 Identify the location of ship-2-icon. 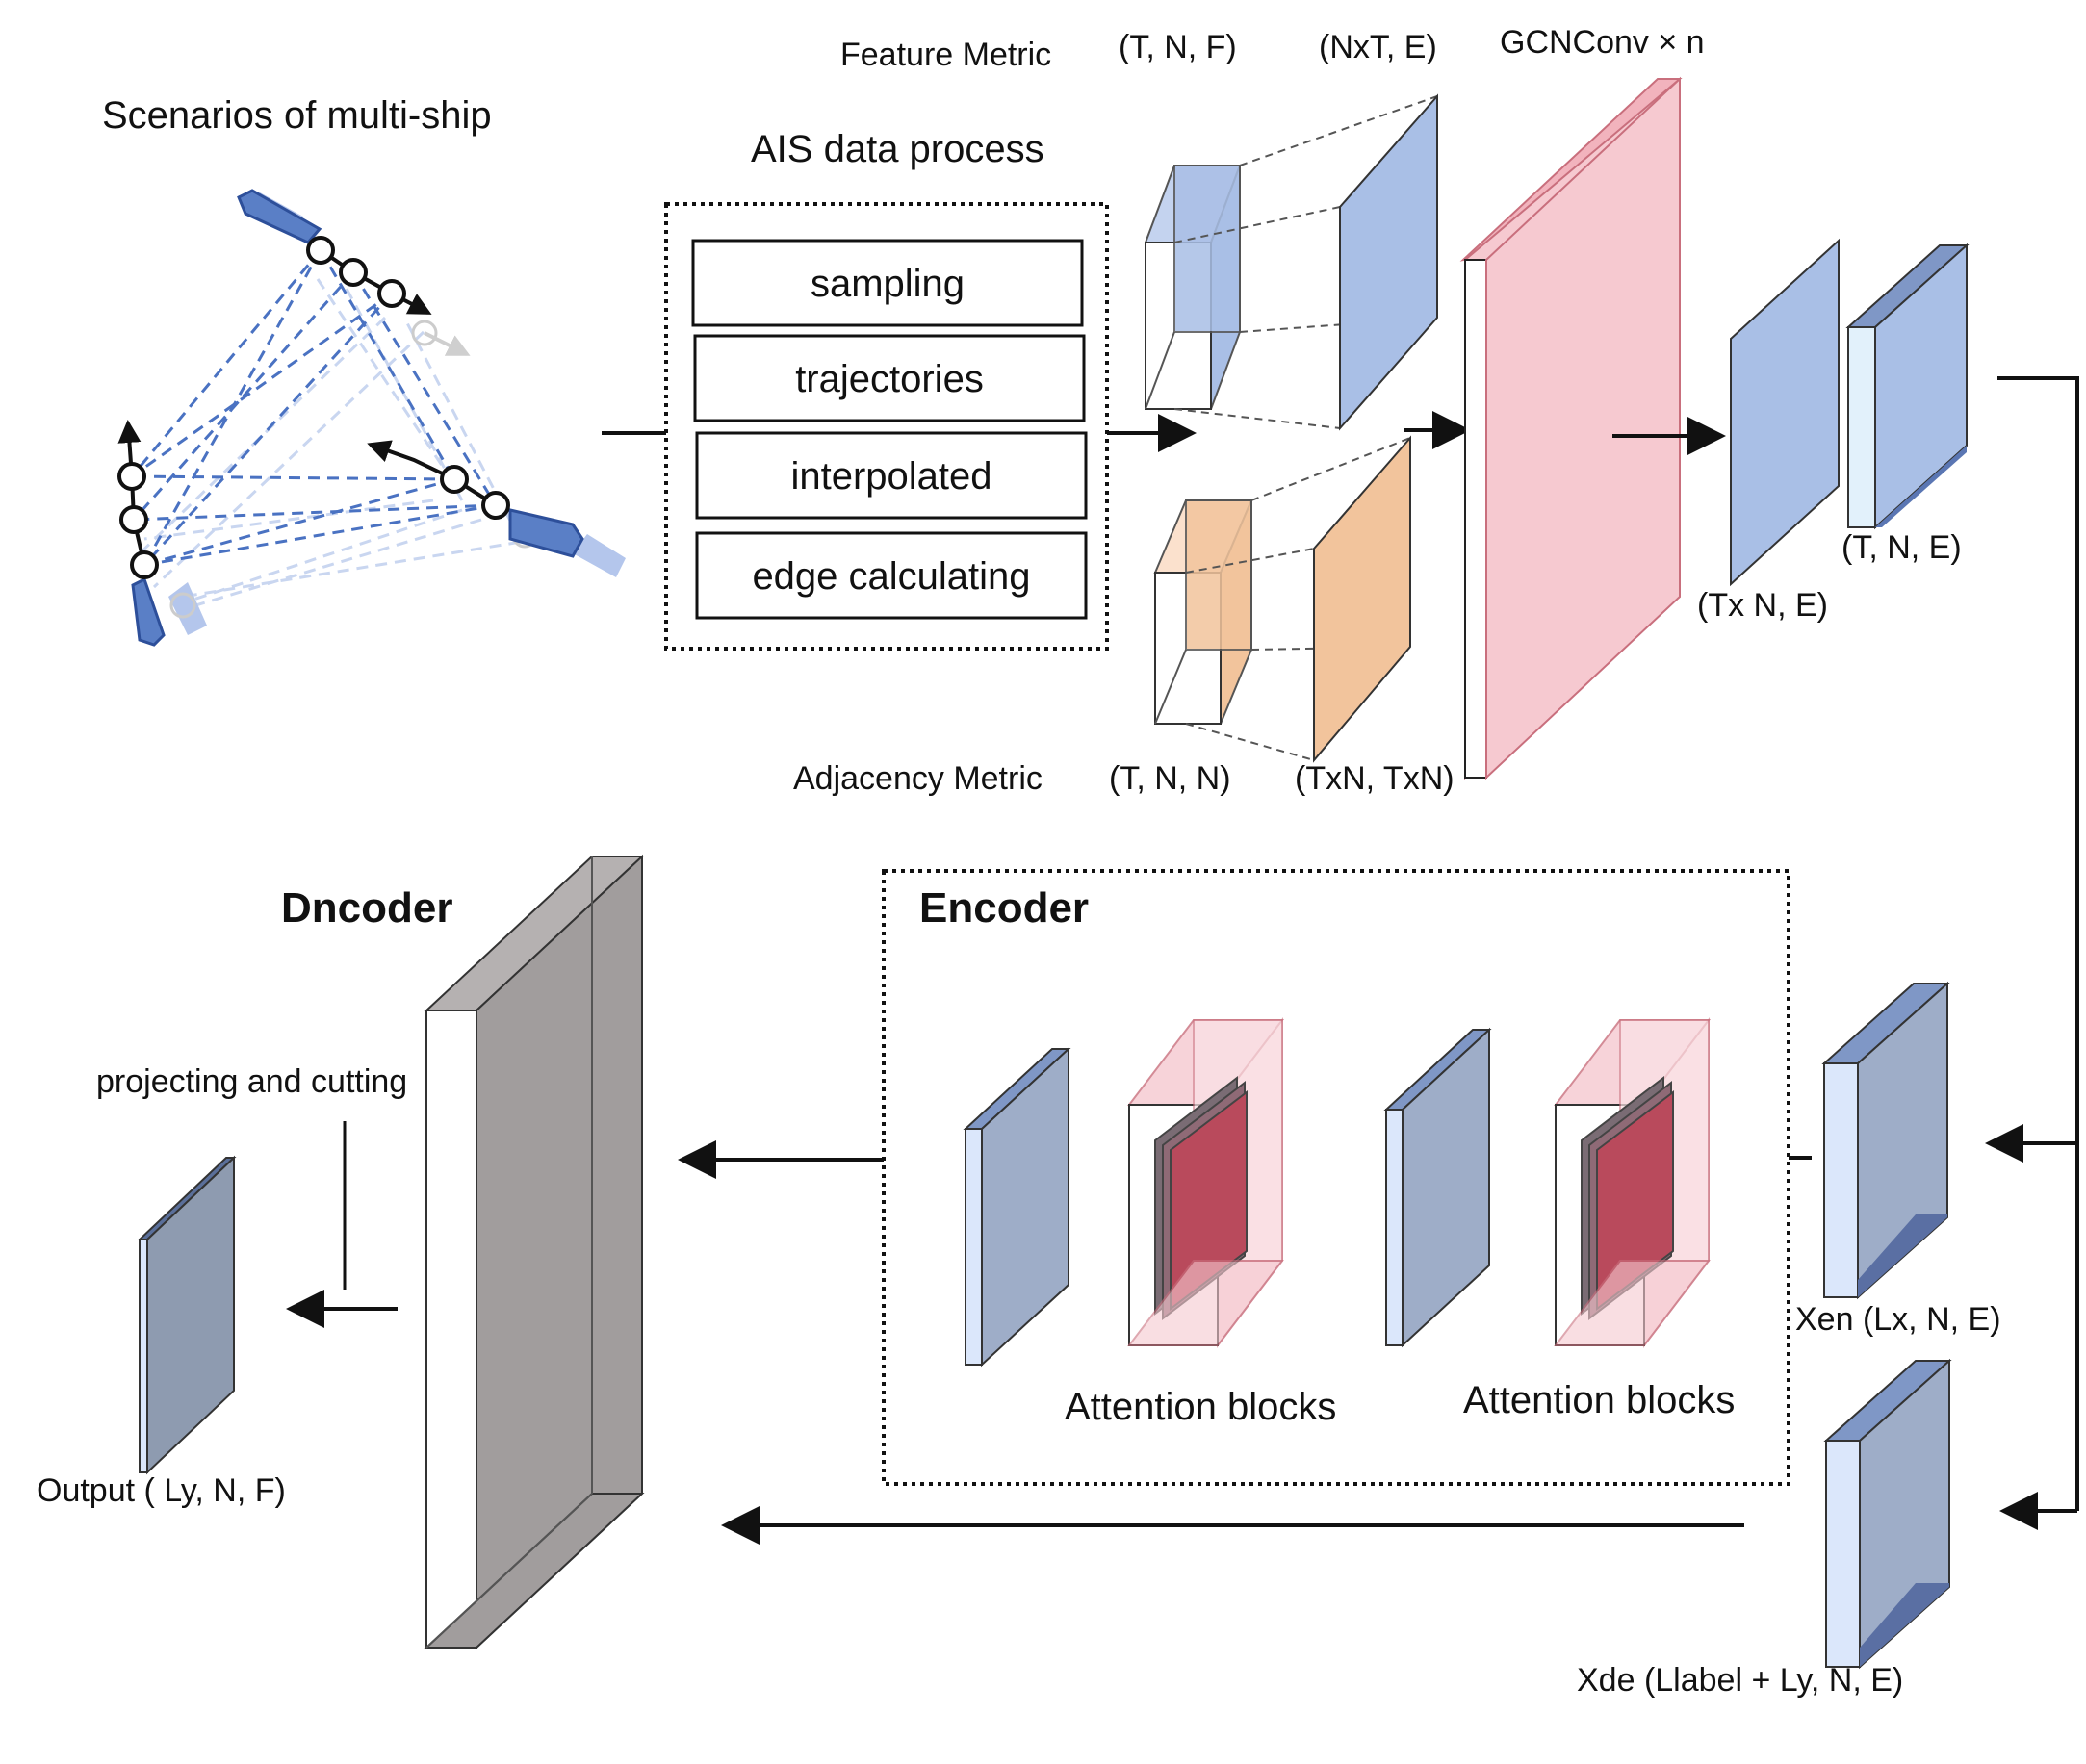
(148, 611).